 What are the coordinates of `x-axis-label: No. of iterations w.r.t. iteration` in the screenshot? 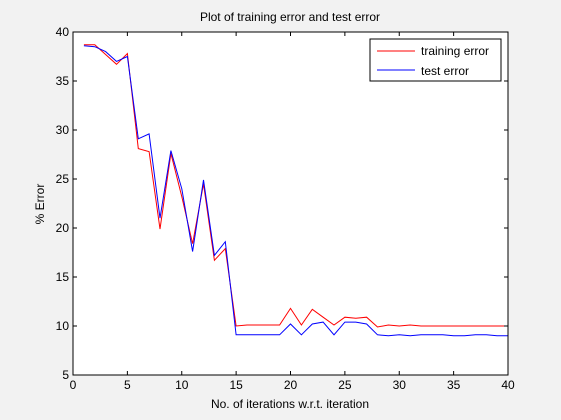 It's located at (290, 404).